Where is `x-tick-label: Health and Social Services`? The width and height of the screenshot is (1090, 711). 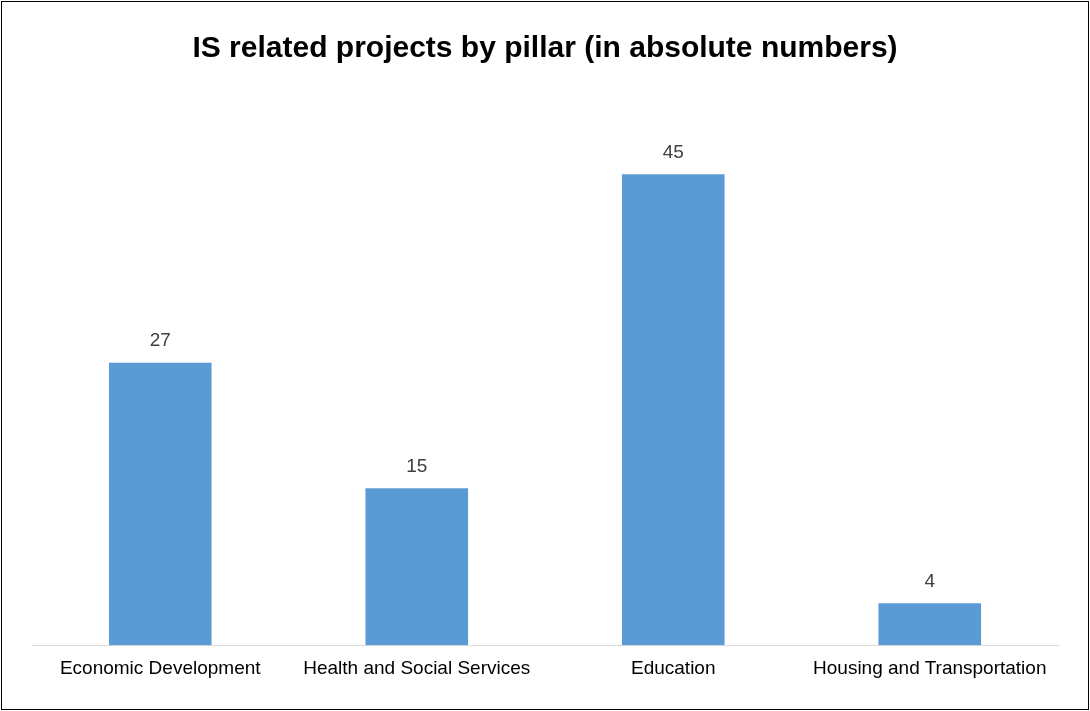
x-tick-label: Health and Social Services is located at coordinates (417, 667).